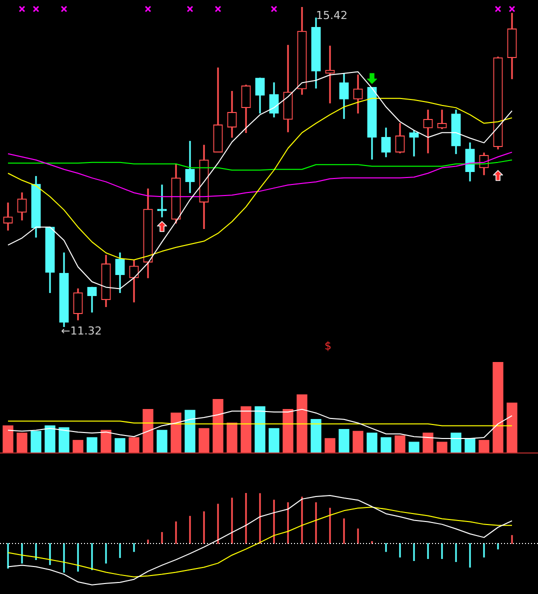 The height and width of the screenshot is (594, 538). What do you see at coordinates (81, 331) in the screenshot?
I see `annotation: ←11.32` at bounding box center [81, 331].